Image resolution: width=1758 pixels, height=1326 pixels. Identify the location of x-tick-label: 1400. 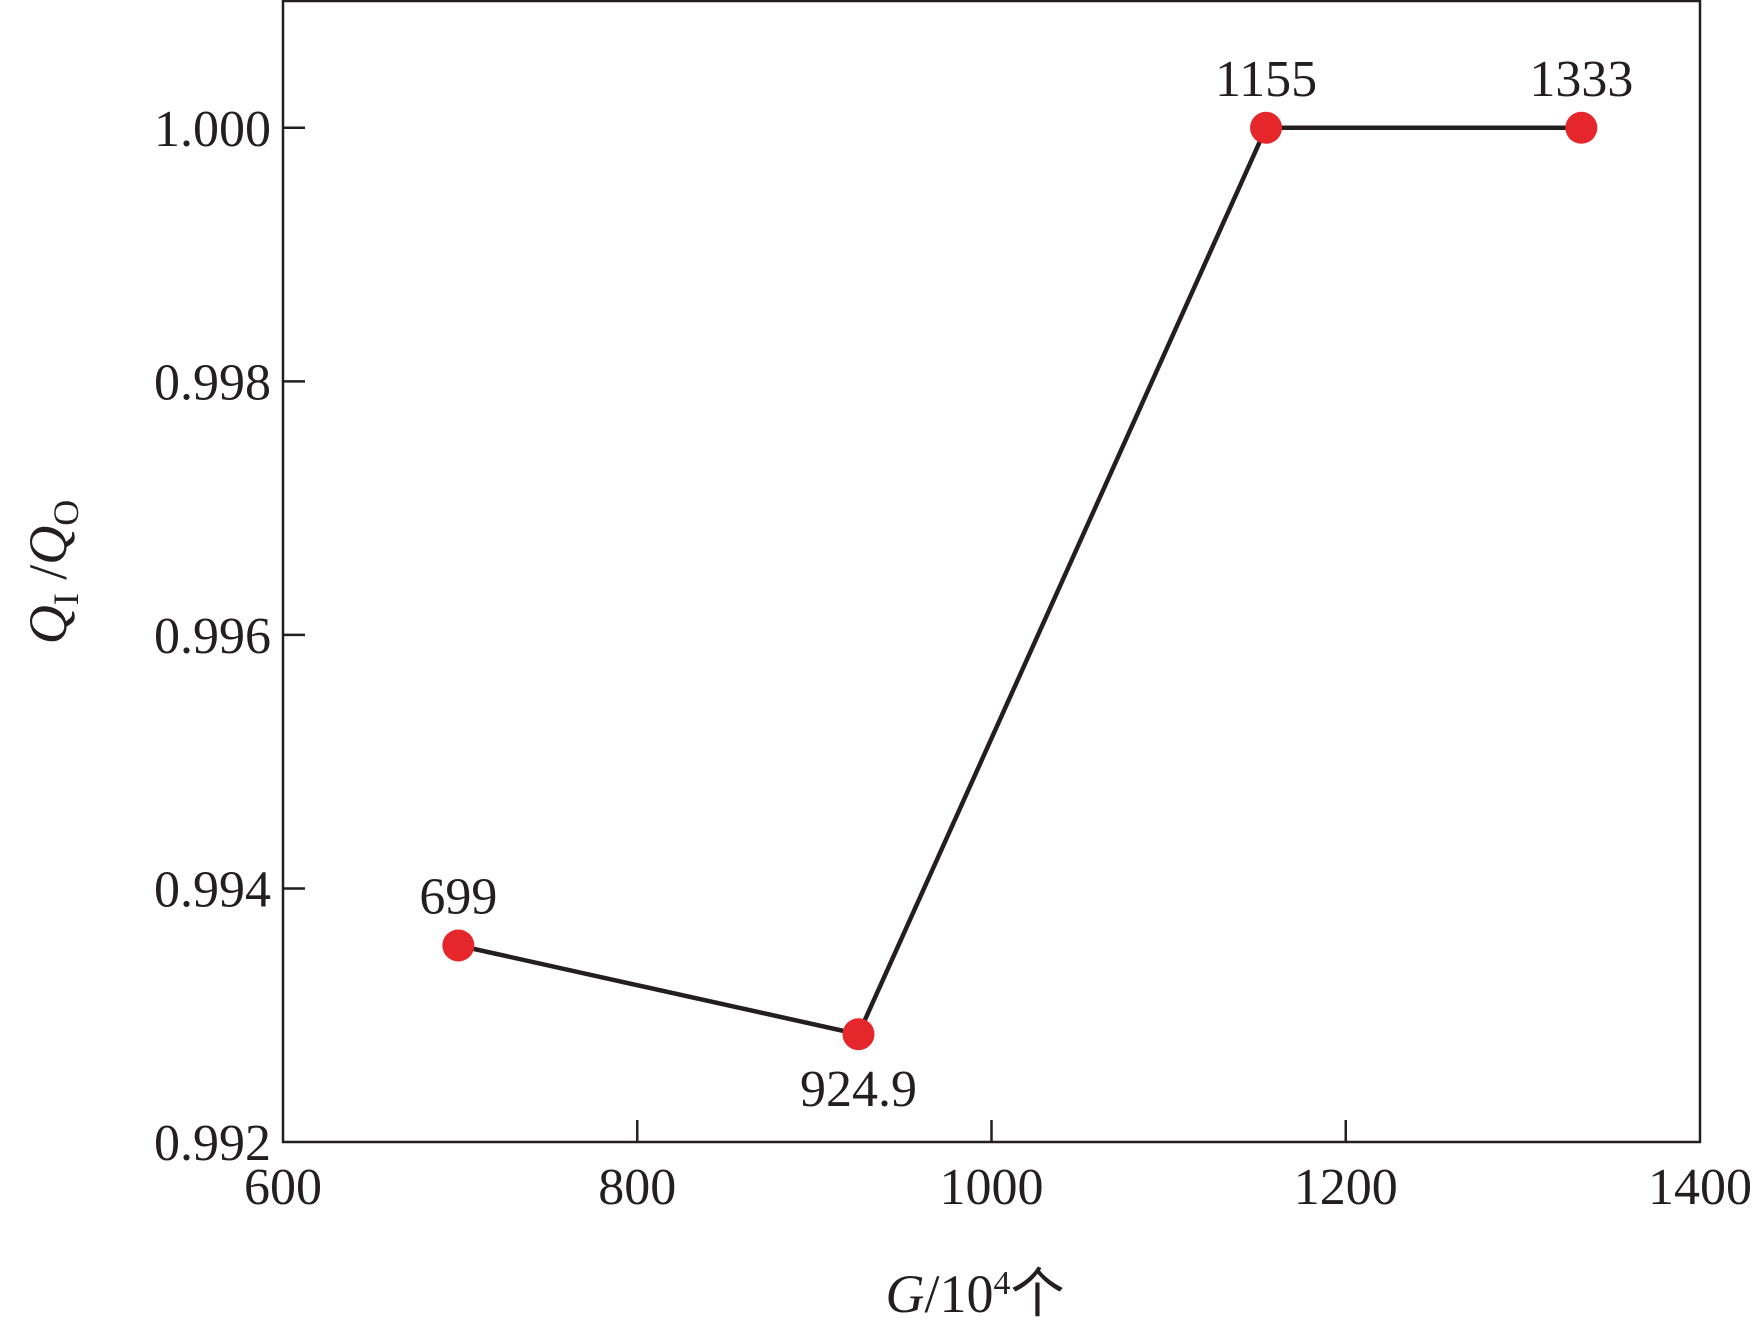
(1700, 1187).